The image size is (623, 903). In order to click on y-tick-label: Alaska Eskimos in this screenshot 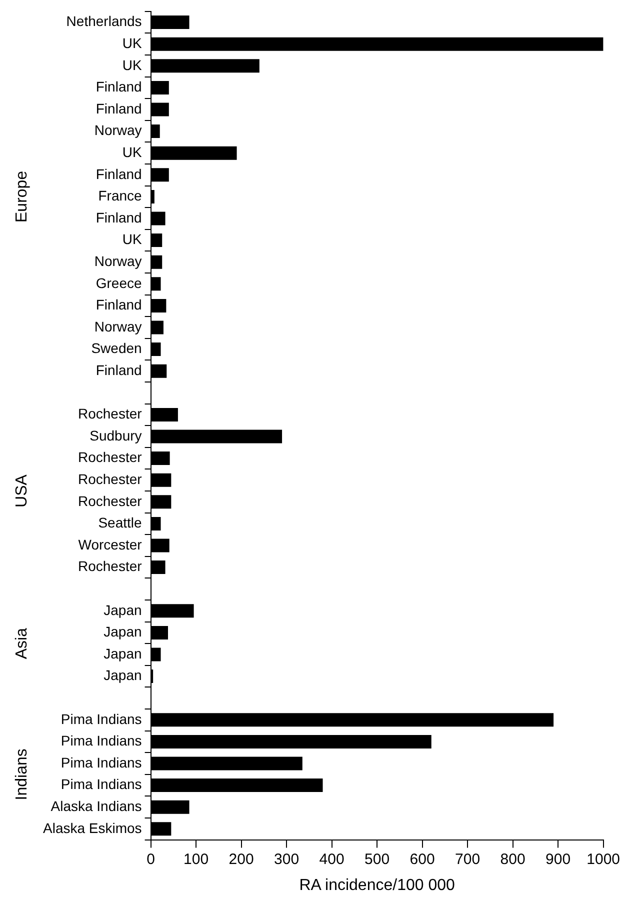, I will do `click(92, 828)`.